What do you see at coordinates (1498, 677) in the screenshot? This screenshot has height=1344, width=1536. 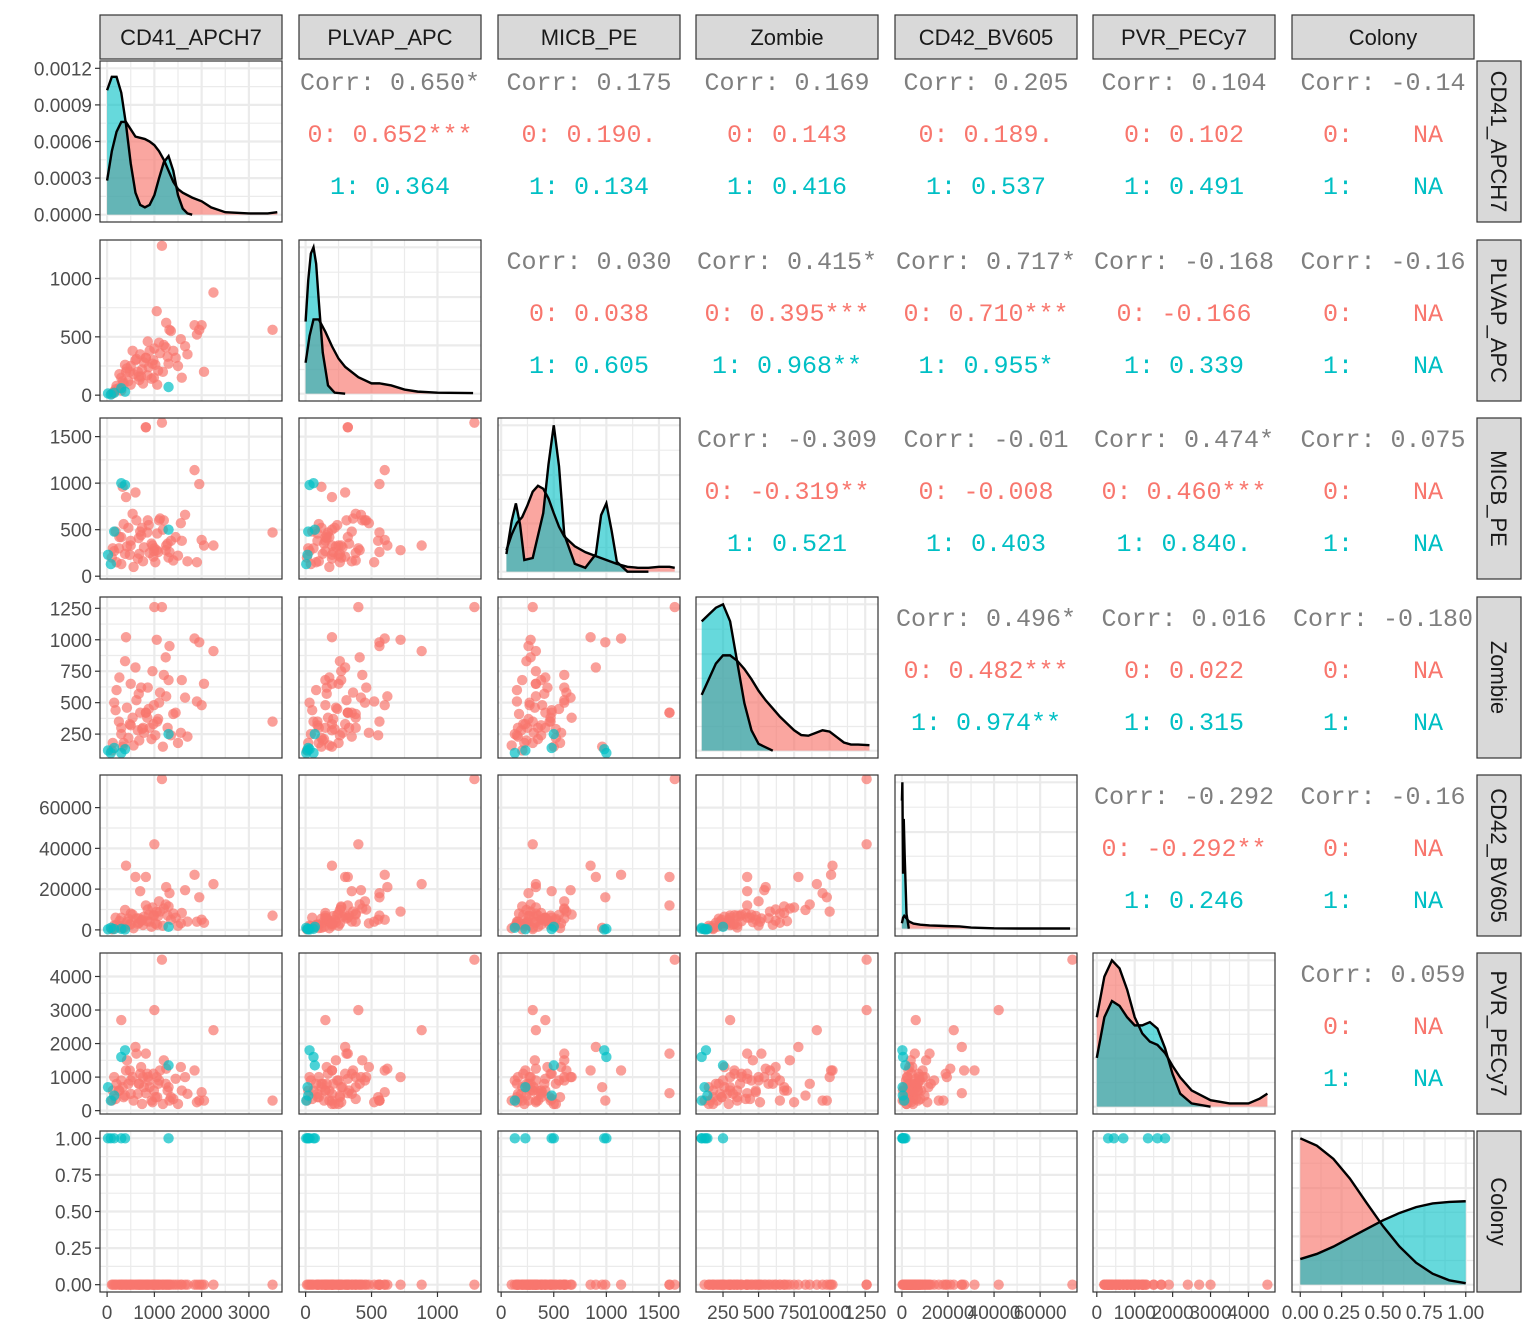 I see `strip-row-label-zombie: Zombie` at bounding box center [1498, 677].